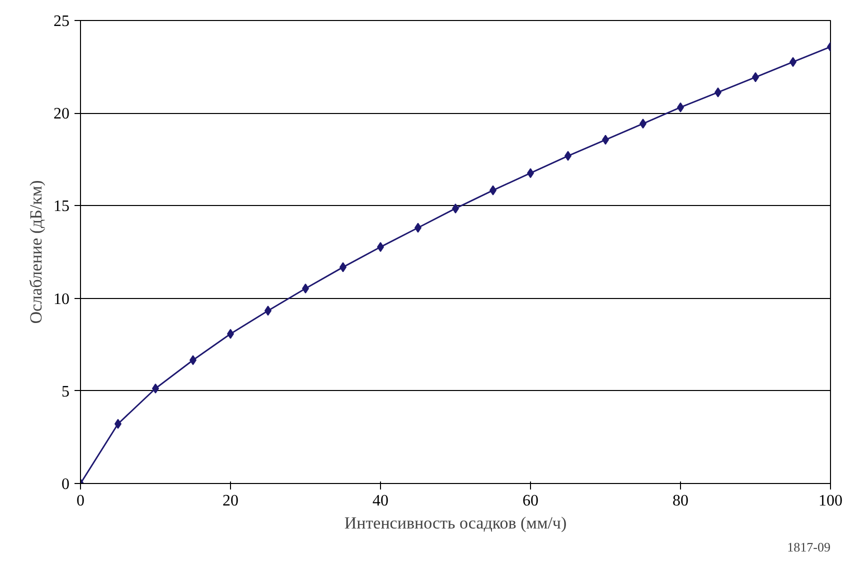 The image size is (850, 563). Describe the element at coordinates (809, 547) in the screenshot. I see `text: 1817-09` at that location.